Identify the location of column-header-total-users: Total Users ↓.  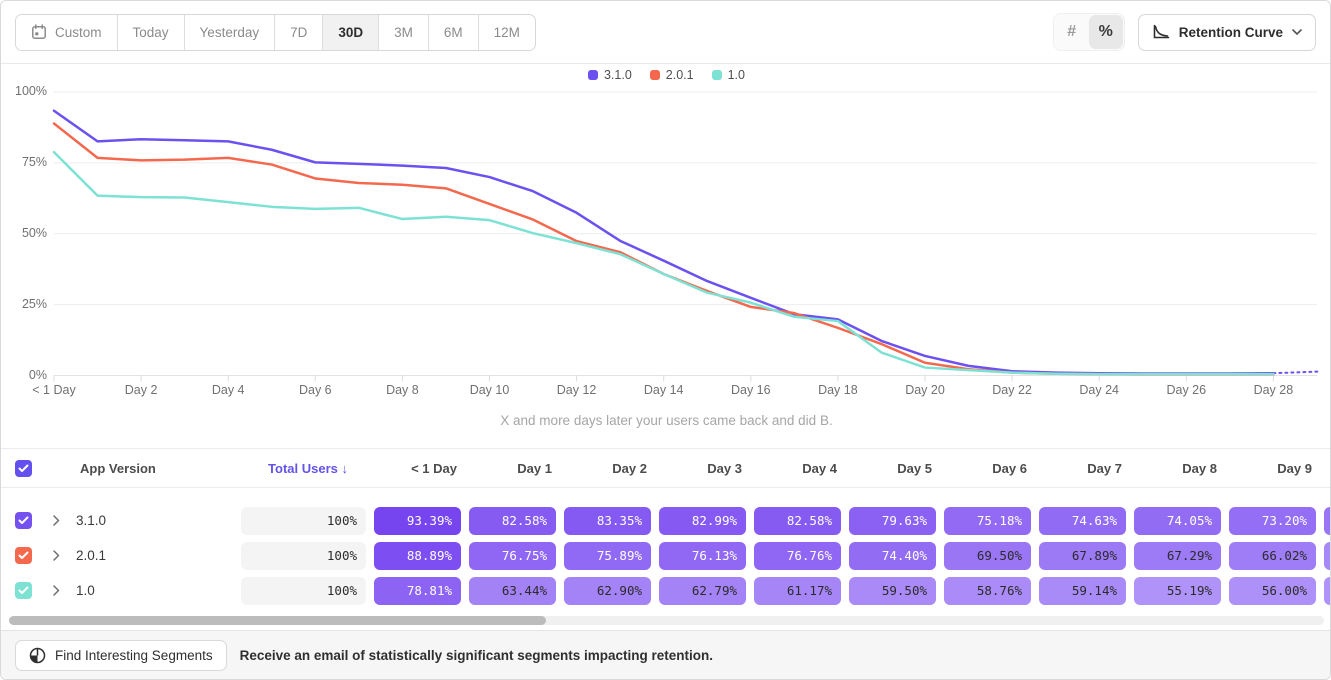
(308, 468).